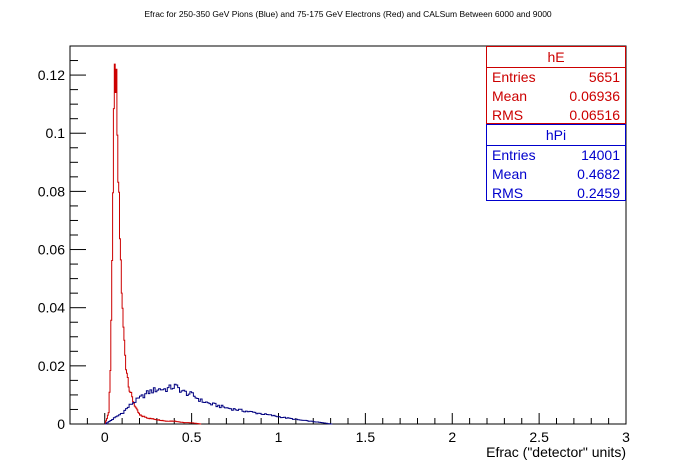  I want to click on y-tick-label: 0.12, so click(51, 75).